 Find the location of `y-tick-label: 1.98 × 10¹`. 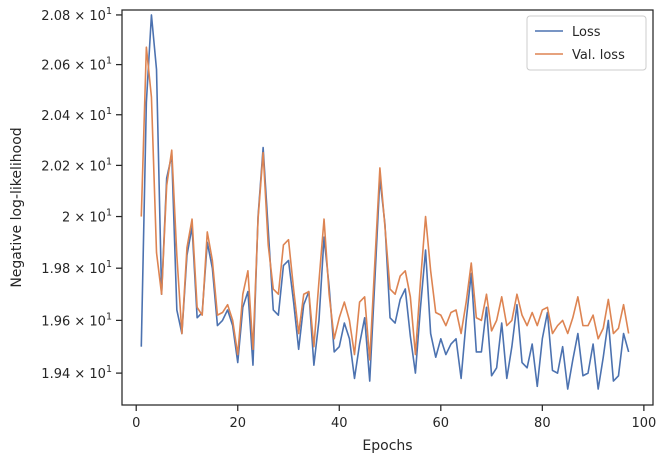

y-tick-label: 1.98 × 10¹ is located at coordinates (76, 268).